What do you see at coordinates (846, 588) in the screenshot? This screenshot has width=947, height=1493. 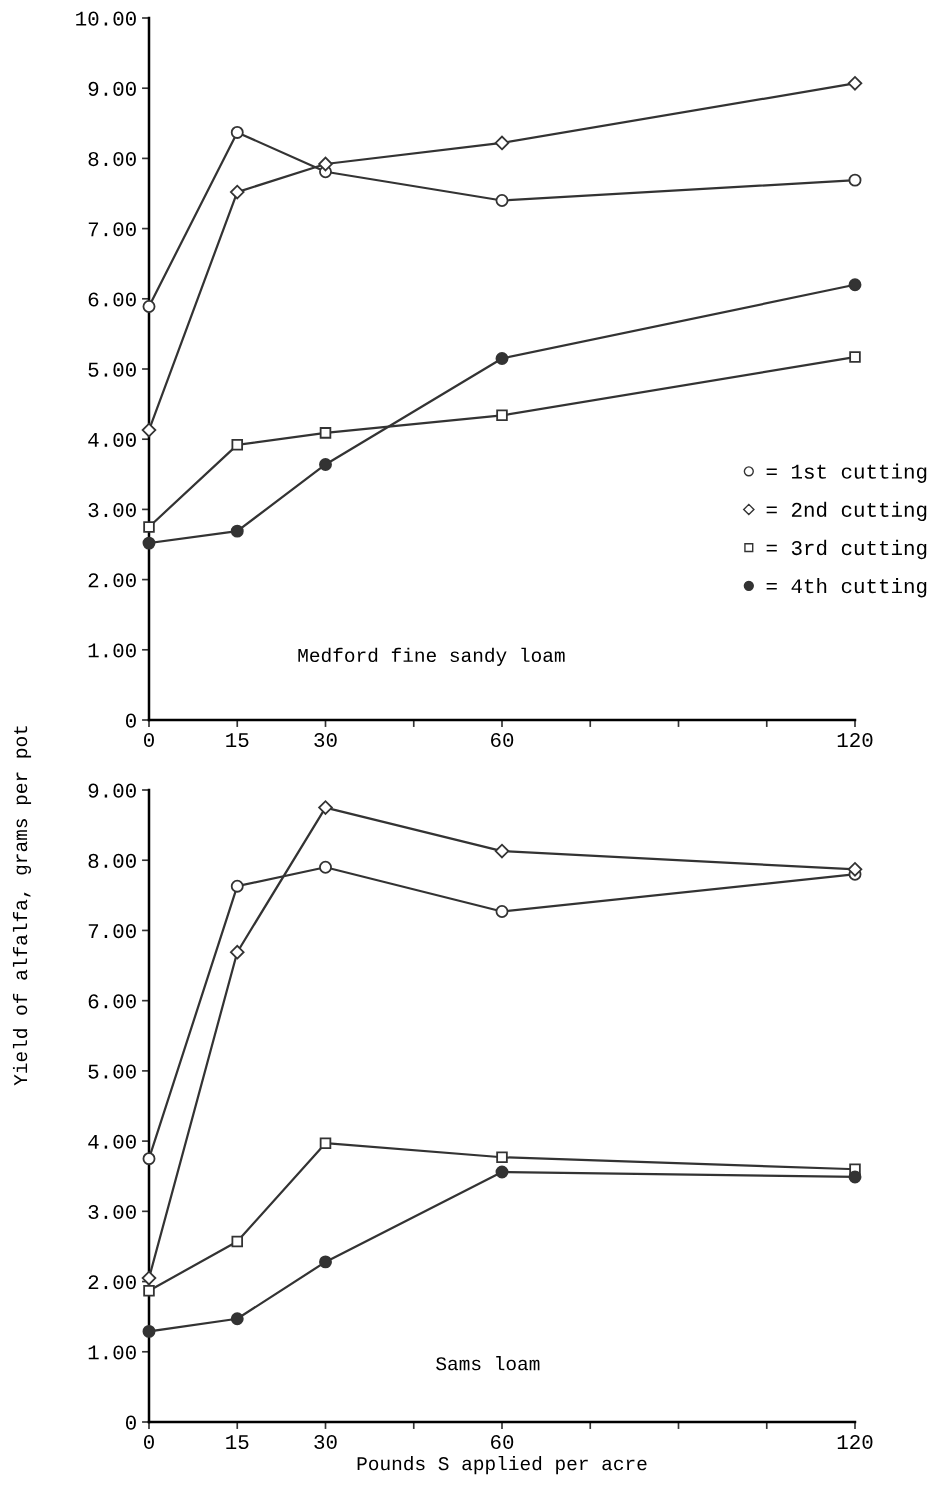 I see `legend-label: = 4th cutting` at bounding box center [846, 588].